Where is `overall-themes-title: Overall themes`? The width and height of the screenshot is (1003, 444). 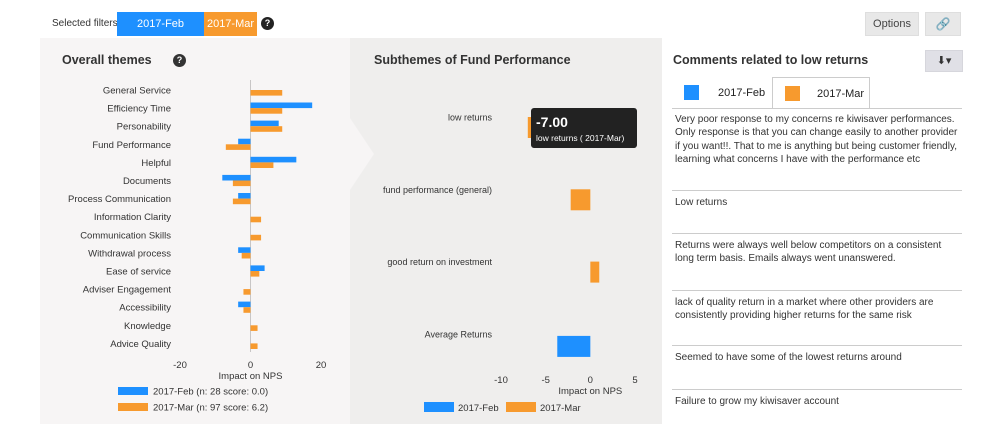 overall-themes-title: Overall themes is located at coordinates (107, 60).